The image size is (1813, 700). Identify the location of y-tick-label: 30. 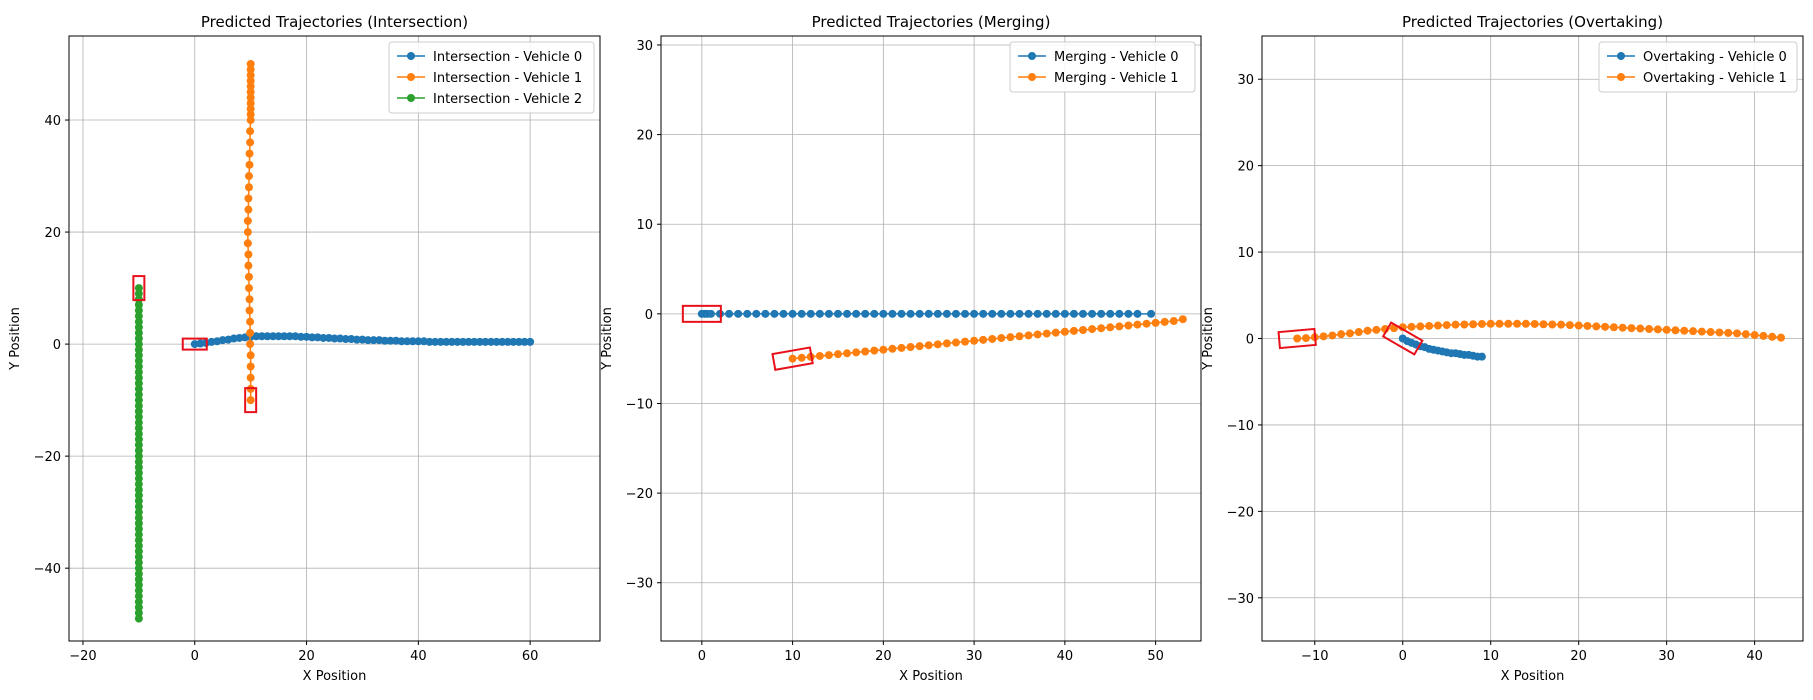
(644, 46).